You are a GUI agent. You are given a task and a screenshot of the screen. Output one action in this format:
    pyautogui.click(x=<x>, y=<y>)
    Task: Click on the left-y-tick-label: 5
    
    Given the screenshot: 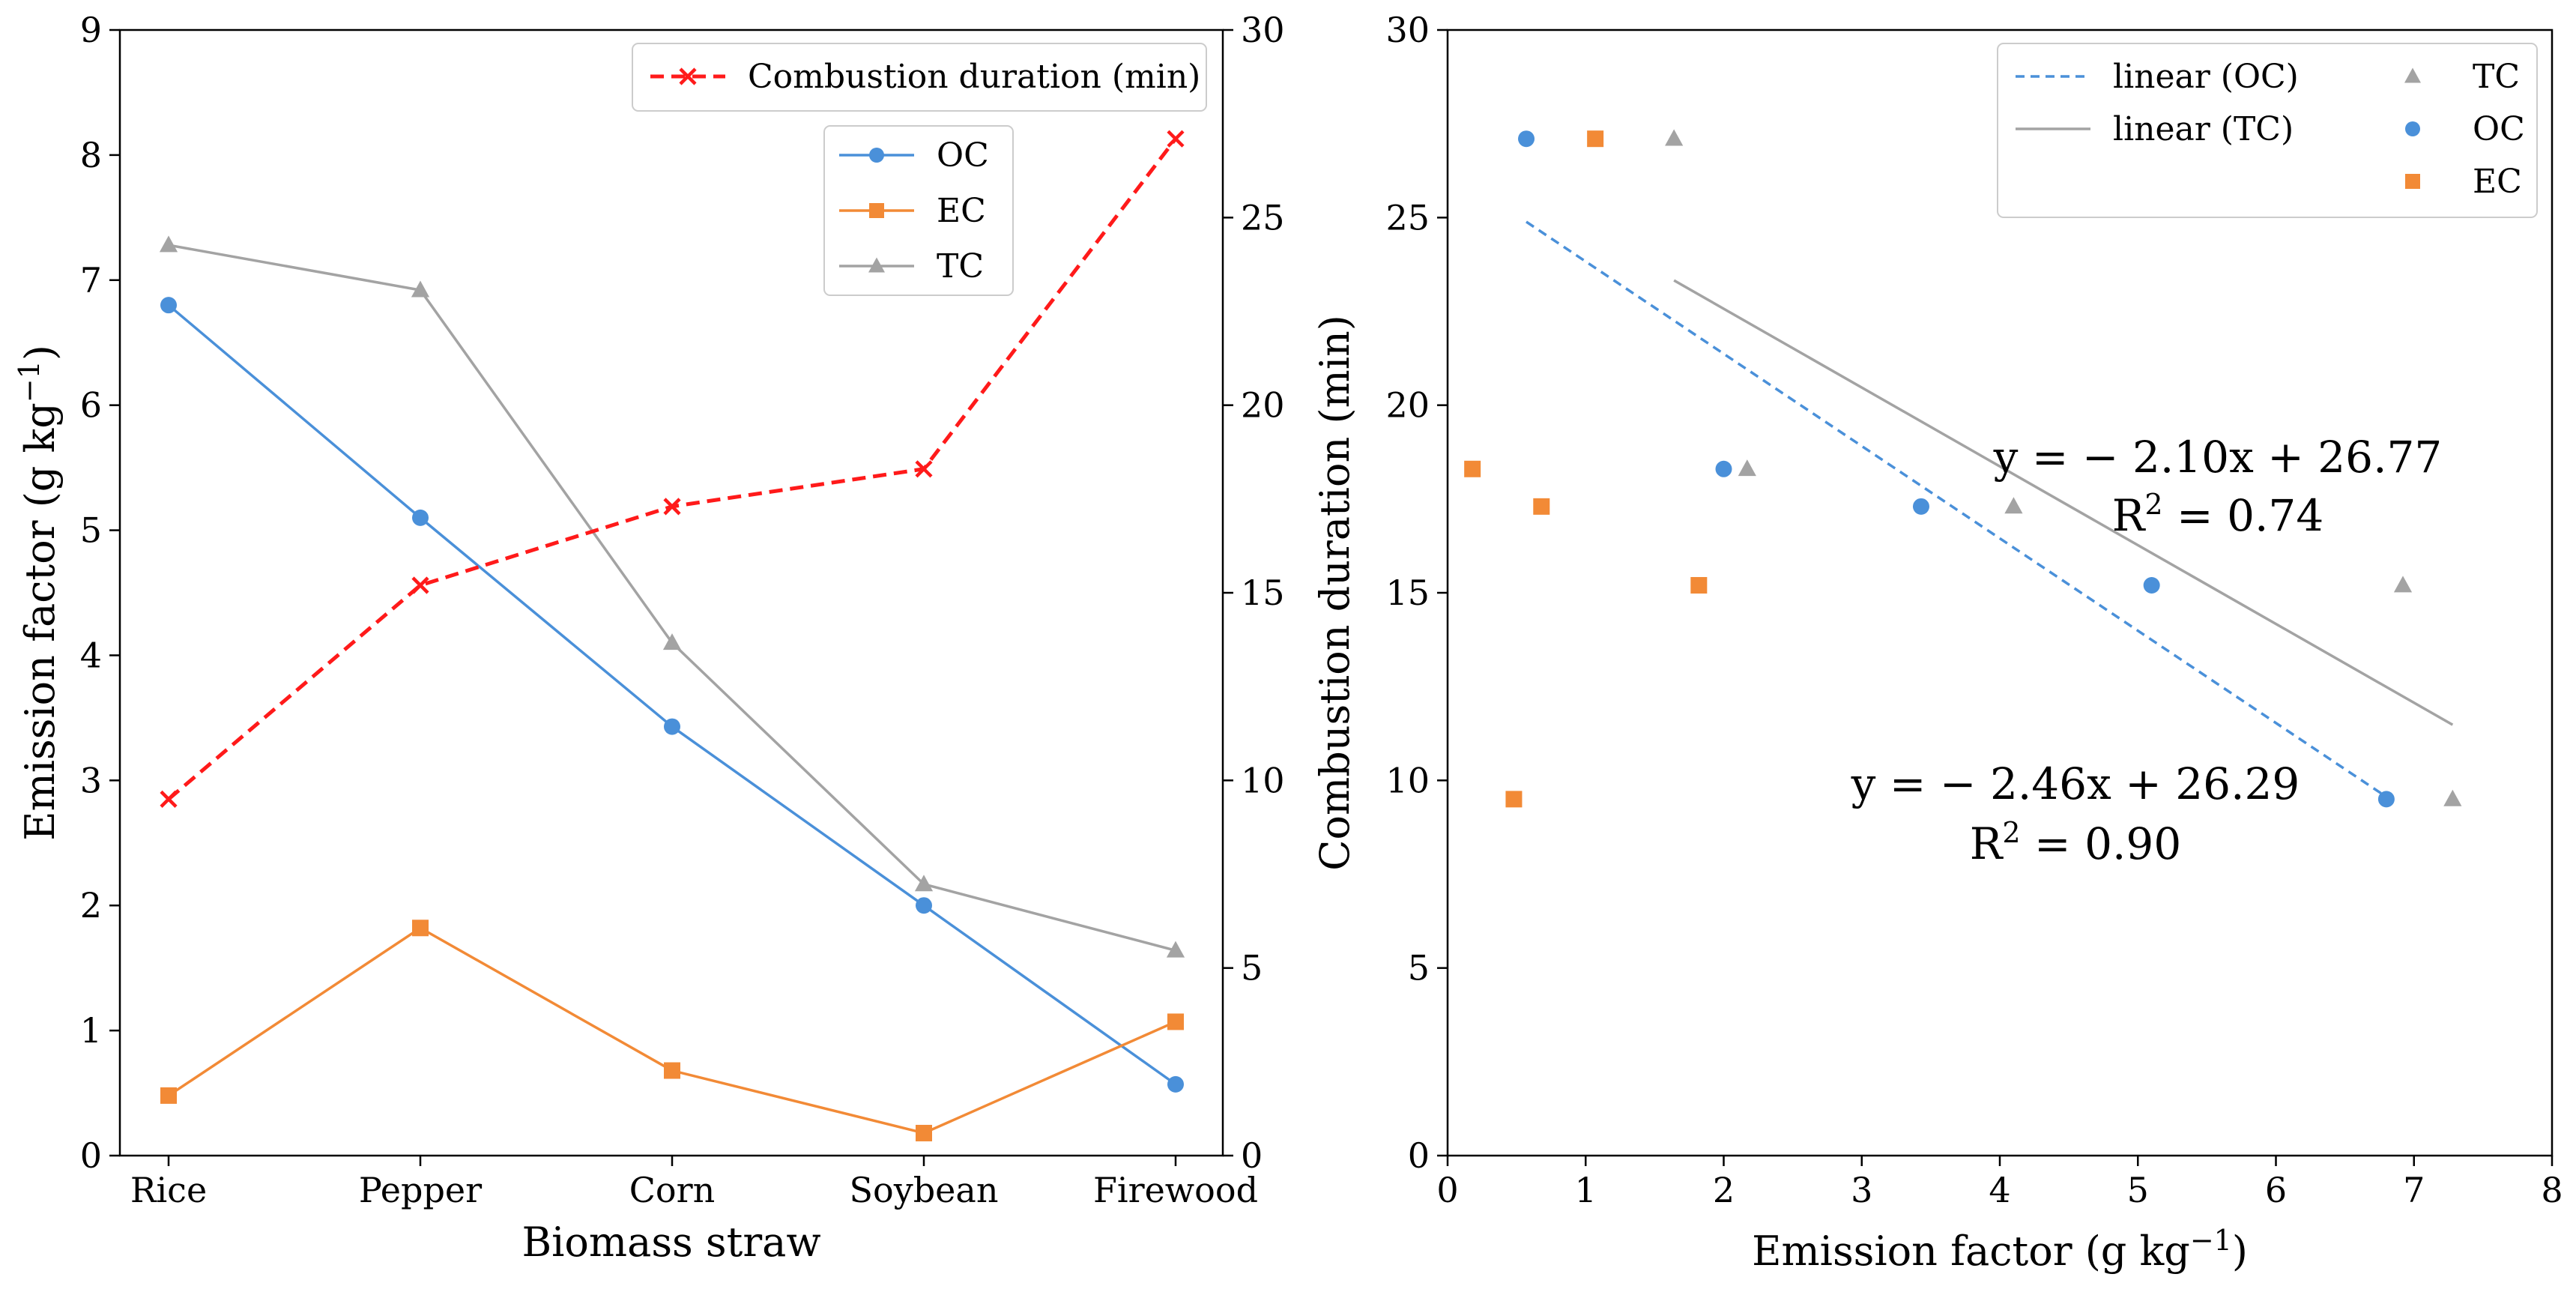 What is the action you would take?
    pyautogui.click(x=91, y=531)
    